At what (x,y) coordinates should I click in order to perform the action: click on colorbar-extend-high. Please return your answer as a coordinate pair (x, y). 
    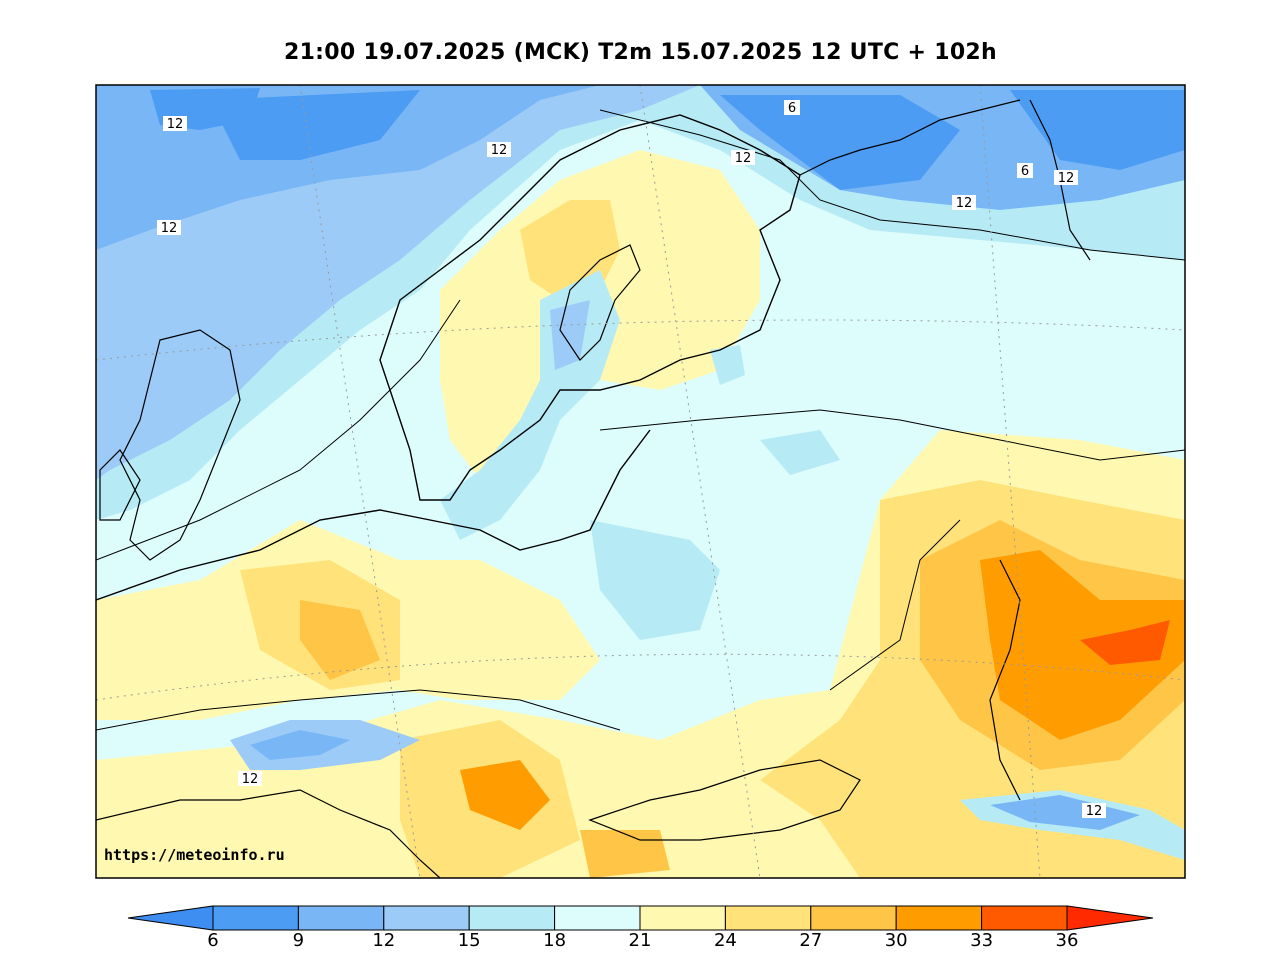
    Looking at the image, I should click on (1110, 918).